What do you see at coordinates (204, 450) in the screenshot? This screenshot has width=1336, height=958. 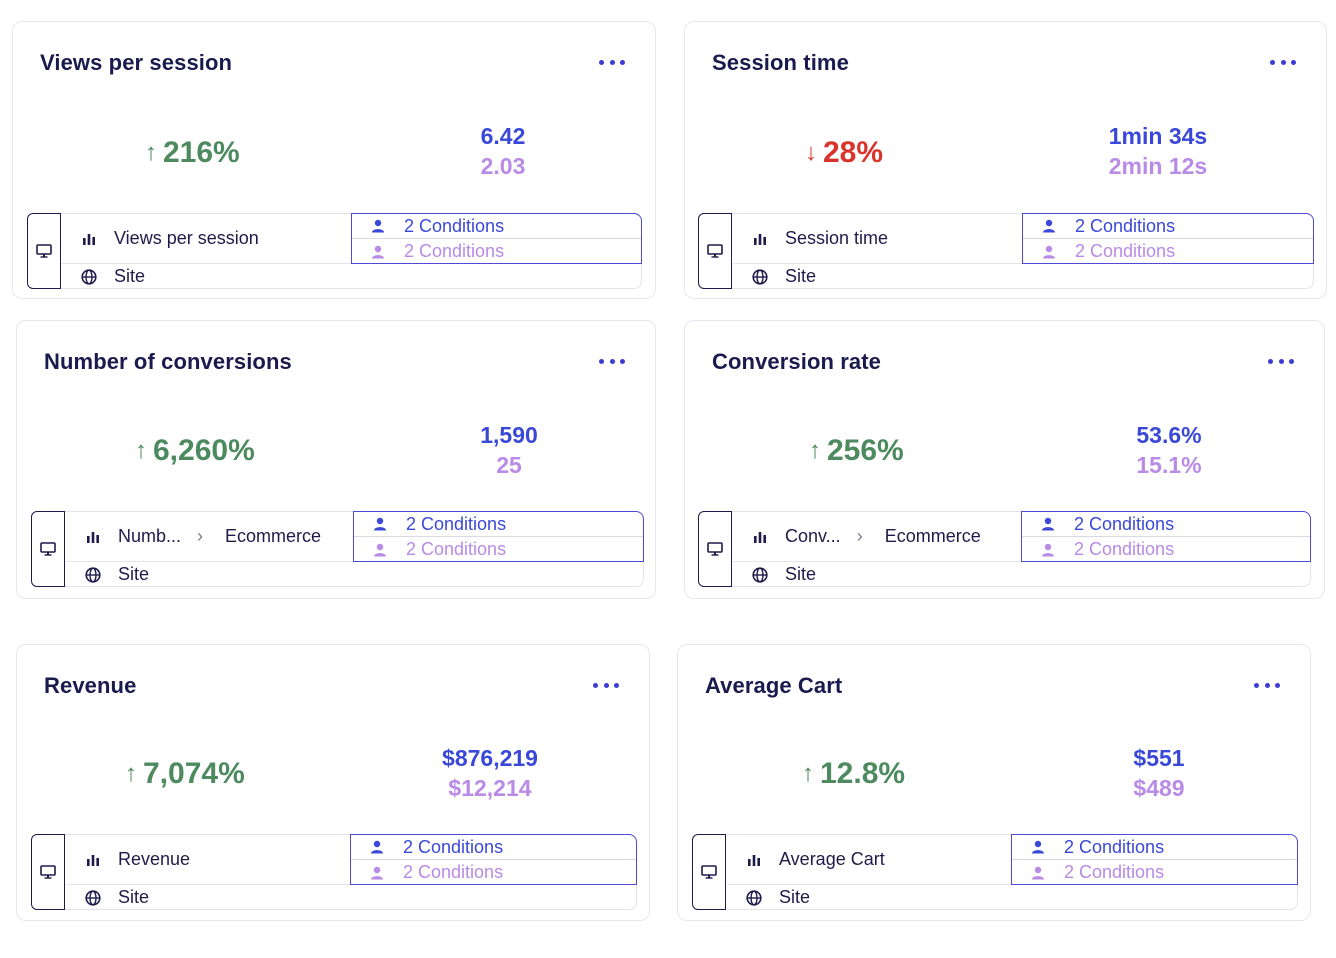 I see `change-value: 6,260%` at bounding box center [204, 450].